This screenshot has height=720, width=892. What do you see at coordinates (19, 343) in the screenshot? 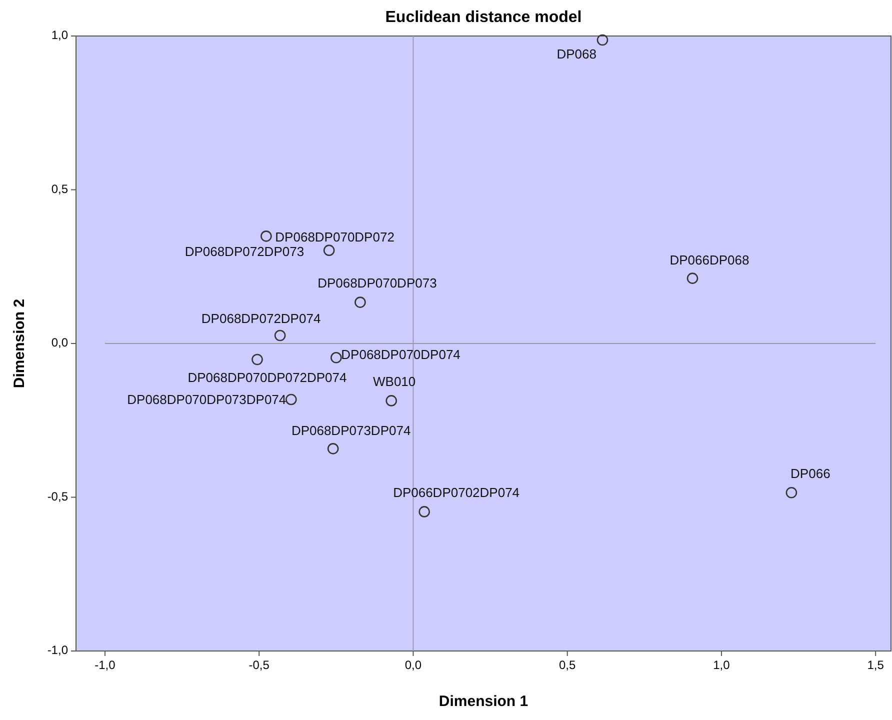
I see `y-axis-title: Dimension 2` at bounding box center [19, 343].